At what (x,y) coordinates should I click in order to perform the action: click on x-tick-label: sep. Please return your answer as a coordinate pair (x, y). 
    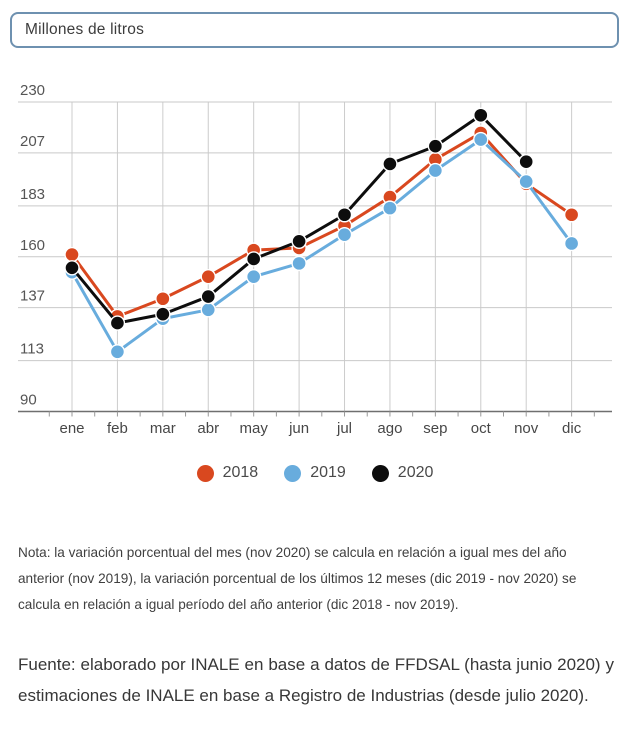
    Looking at the image, I should click on (435, 428).